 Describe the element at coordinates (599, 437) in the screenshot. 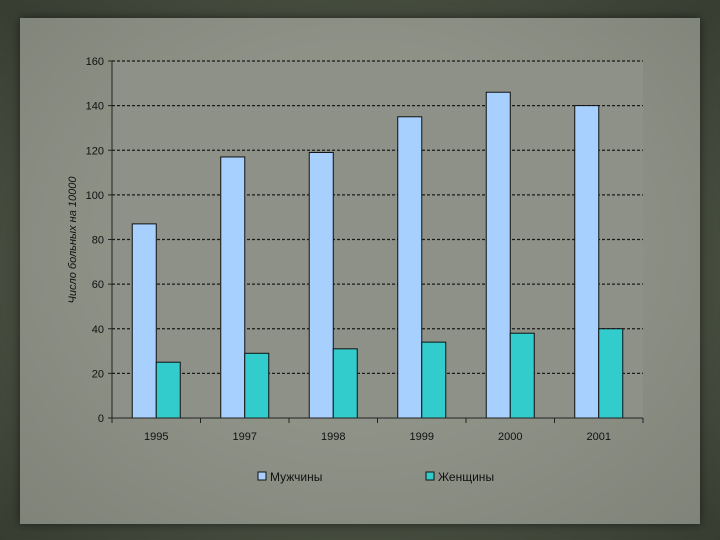

I see `x-tick-label: 2001` at that location.